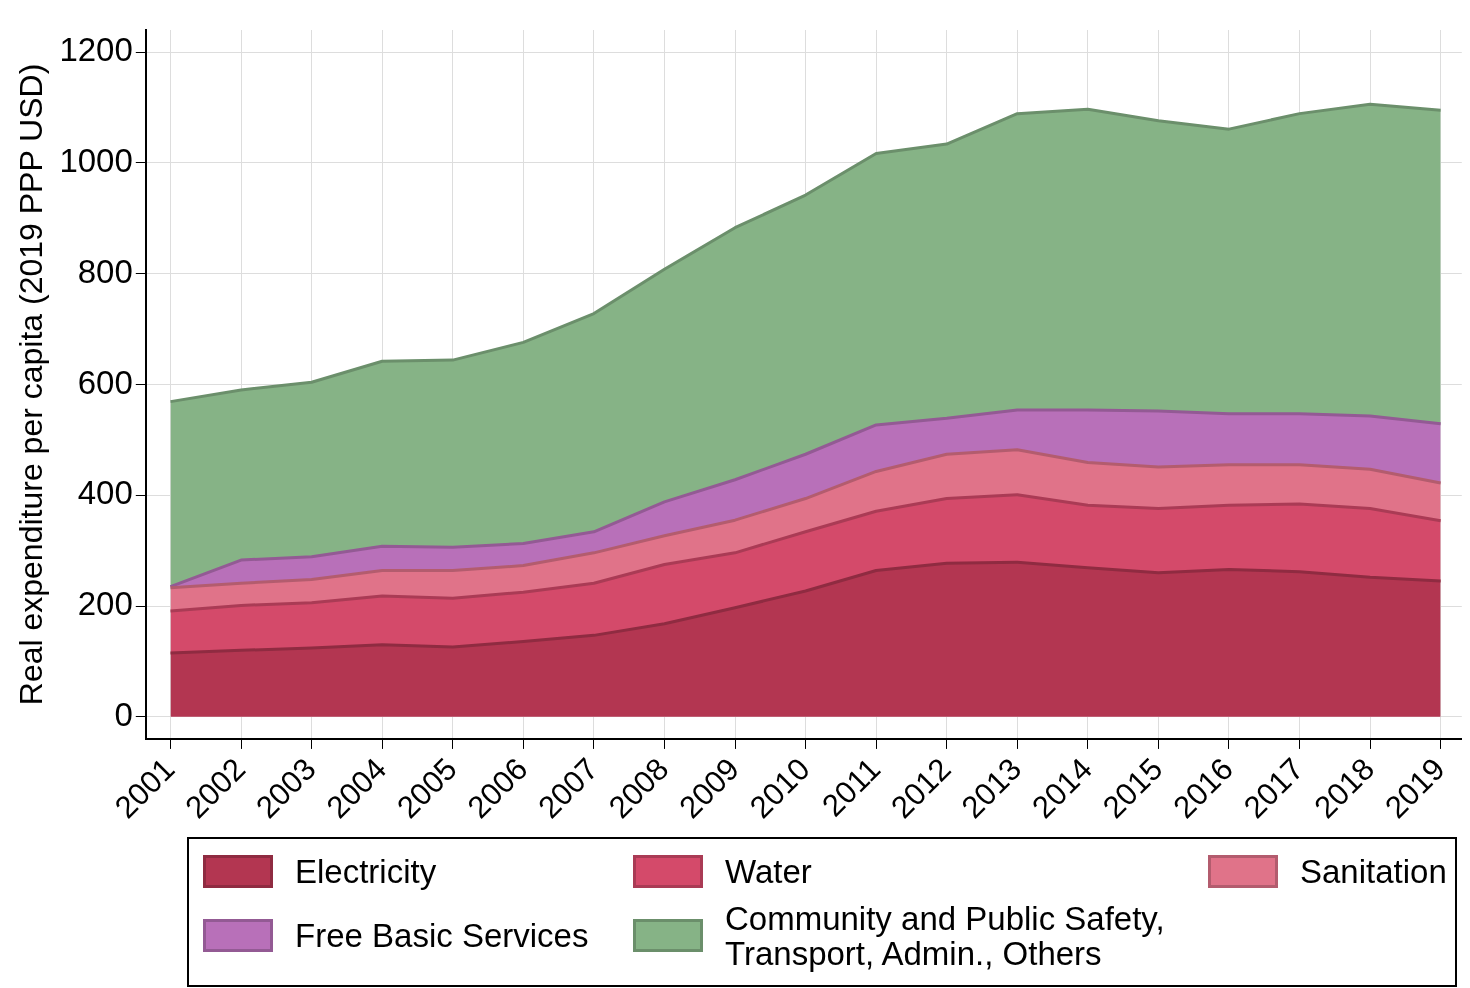  What do you see at coordinates (105, 493) in the screenshot?
I see `y-tick-label: 400` at bounding box center [105, 493].